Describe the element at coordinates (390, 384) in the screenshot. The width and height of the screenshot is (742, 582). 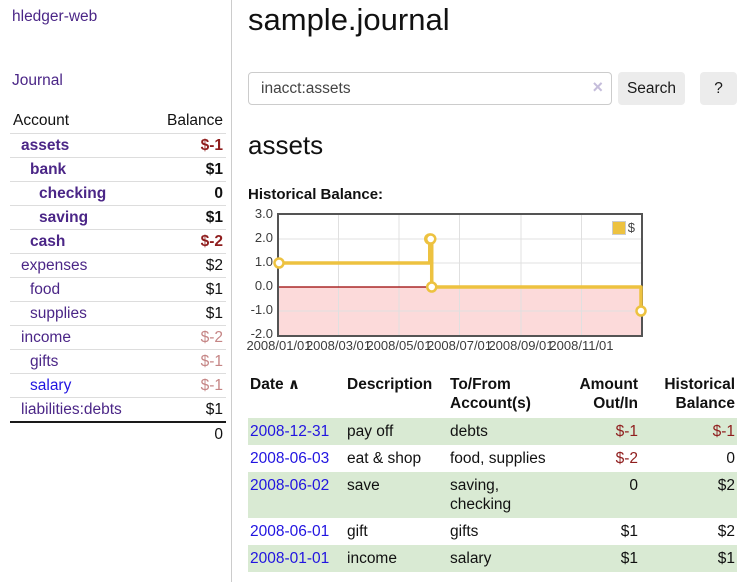
I see `column-description: Description` at that location.